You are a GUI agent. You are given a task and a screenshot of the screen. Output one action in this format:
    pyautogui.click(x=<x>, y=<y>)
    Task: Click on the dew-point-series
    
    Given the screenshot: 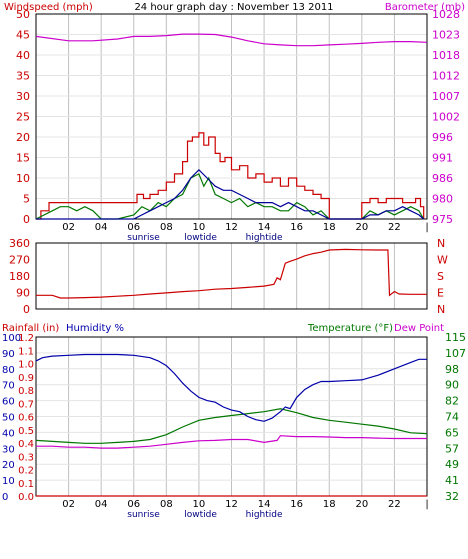 What is the action you would take?
    pyautogui.click(x=231, y=442)
    